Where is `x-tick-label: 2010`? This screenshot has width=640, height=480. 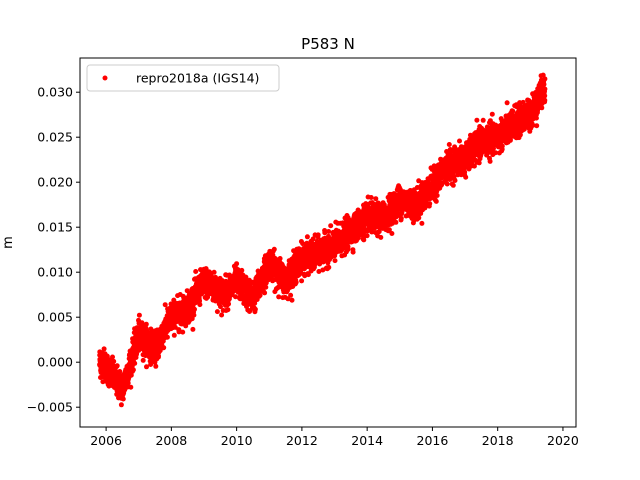
x-tick-label: 2010 is located at coordinates (237, 440).